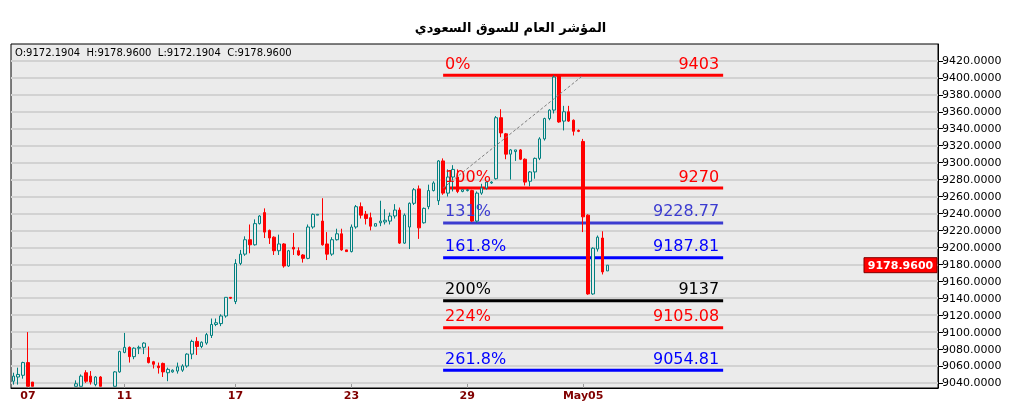  What do you see at coordinates (686, 211) in the screenshot?
I see `ref-line-label: 9228.77` at bounding box center [686, 211].